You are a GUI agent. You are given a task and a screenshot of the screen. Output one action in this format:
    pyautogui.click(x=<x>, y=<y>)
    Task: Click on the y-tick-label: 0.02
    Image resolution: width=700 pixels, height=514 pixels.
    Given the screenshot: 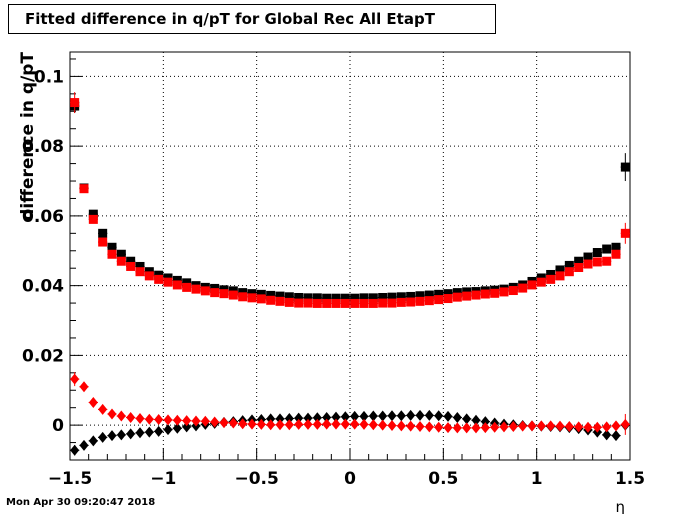 What is the action you would take?
    pyautogui.click(x=43, y=356)
    